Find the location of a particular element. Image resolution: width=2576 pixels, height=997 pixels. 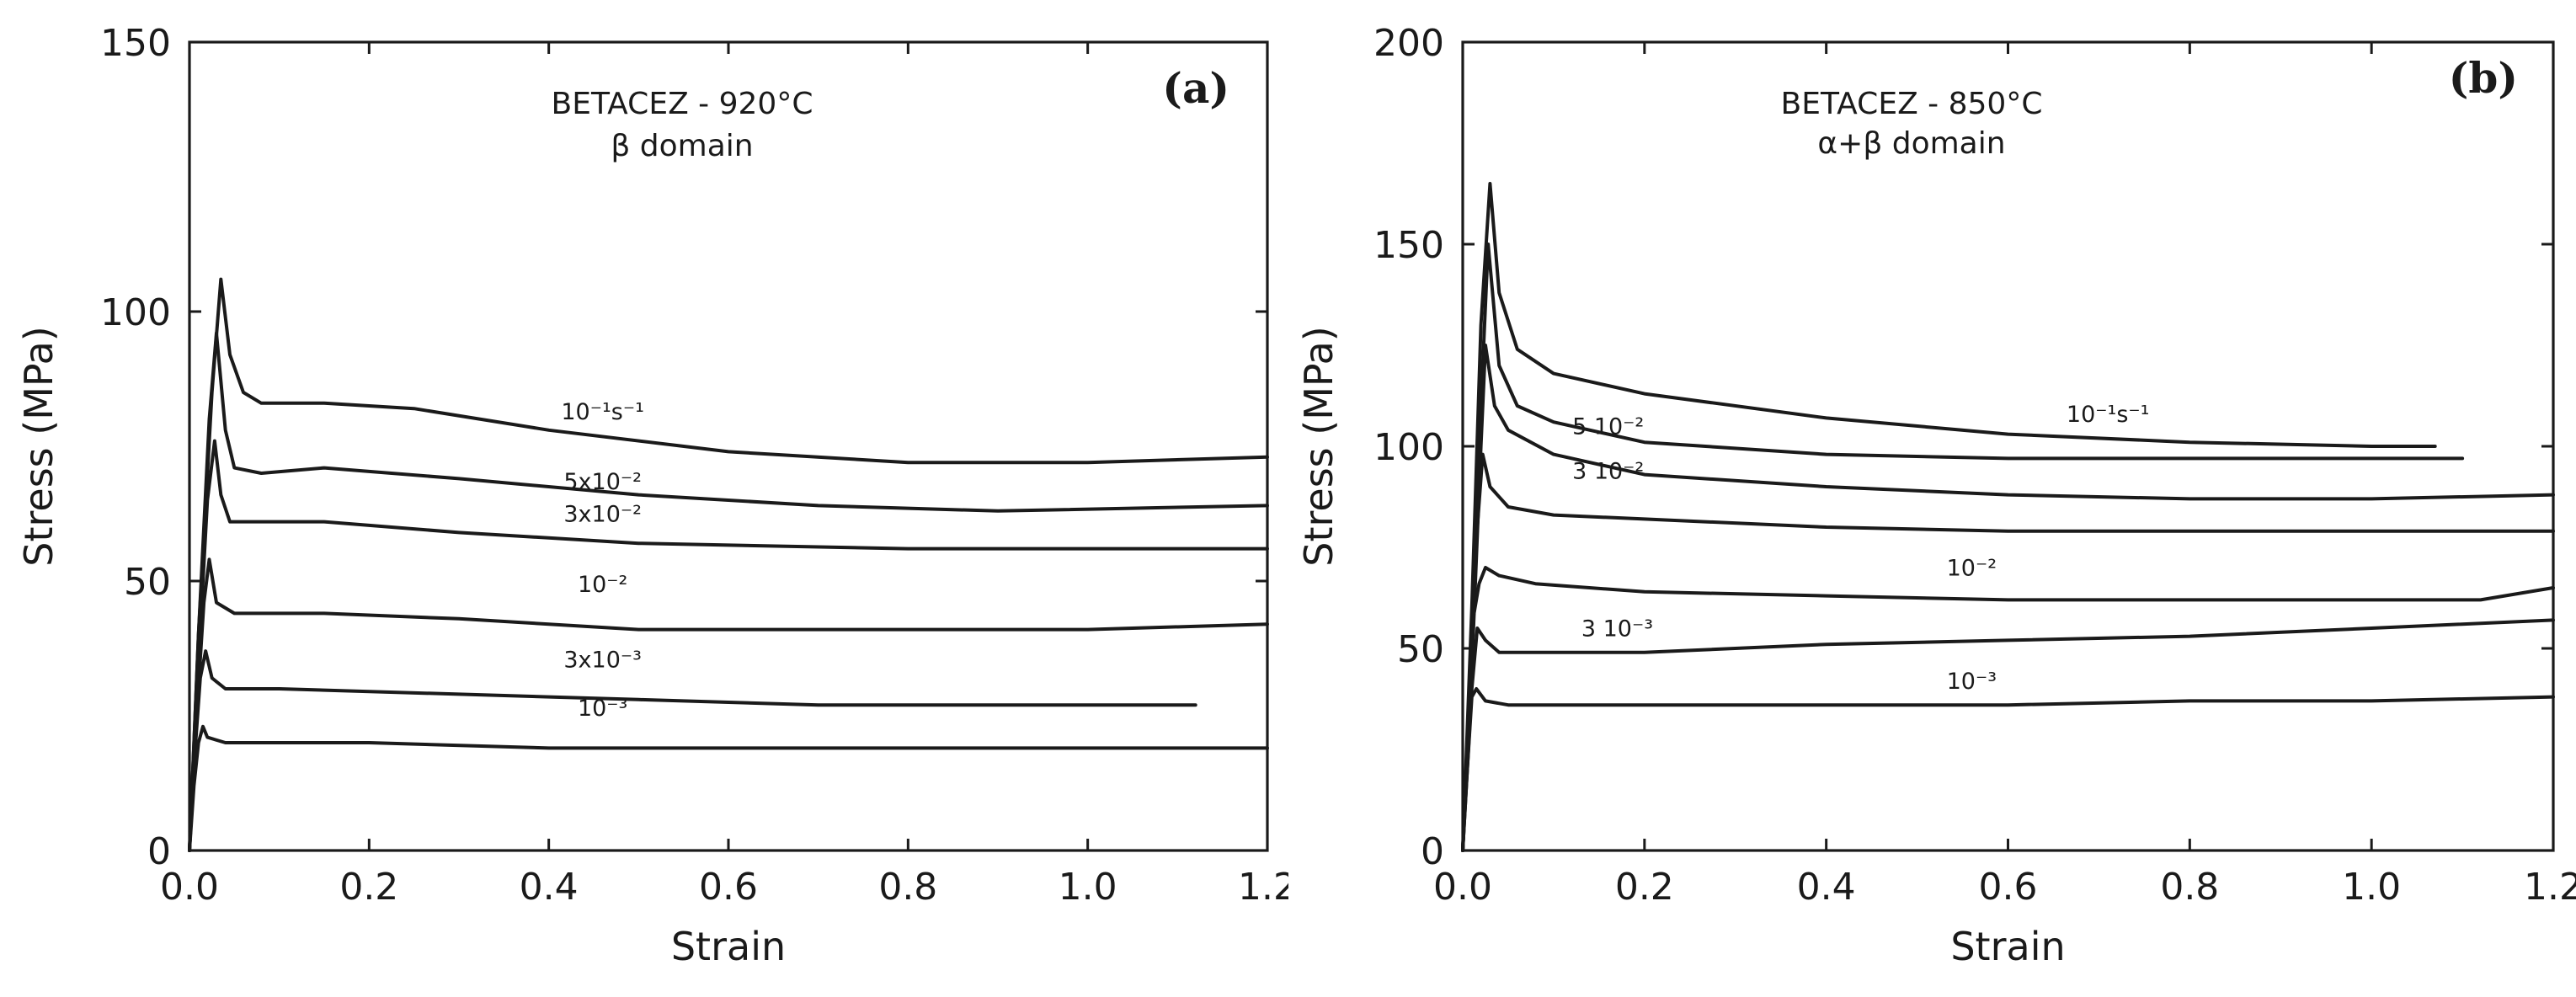

panel-label: (b) is located at coordinates (2483, 78).